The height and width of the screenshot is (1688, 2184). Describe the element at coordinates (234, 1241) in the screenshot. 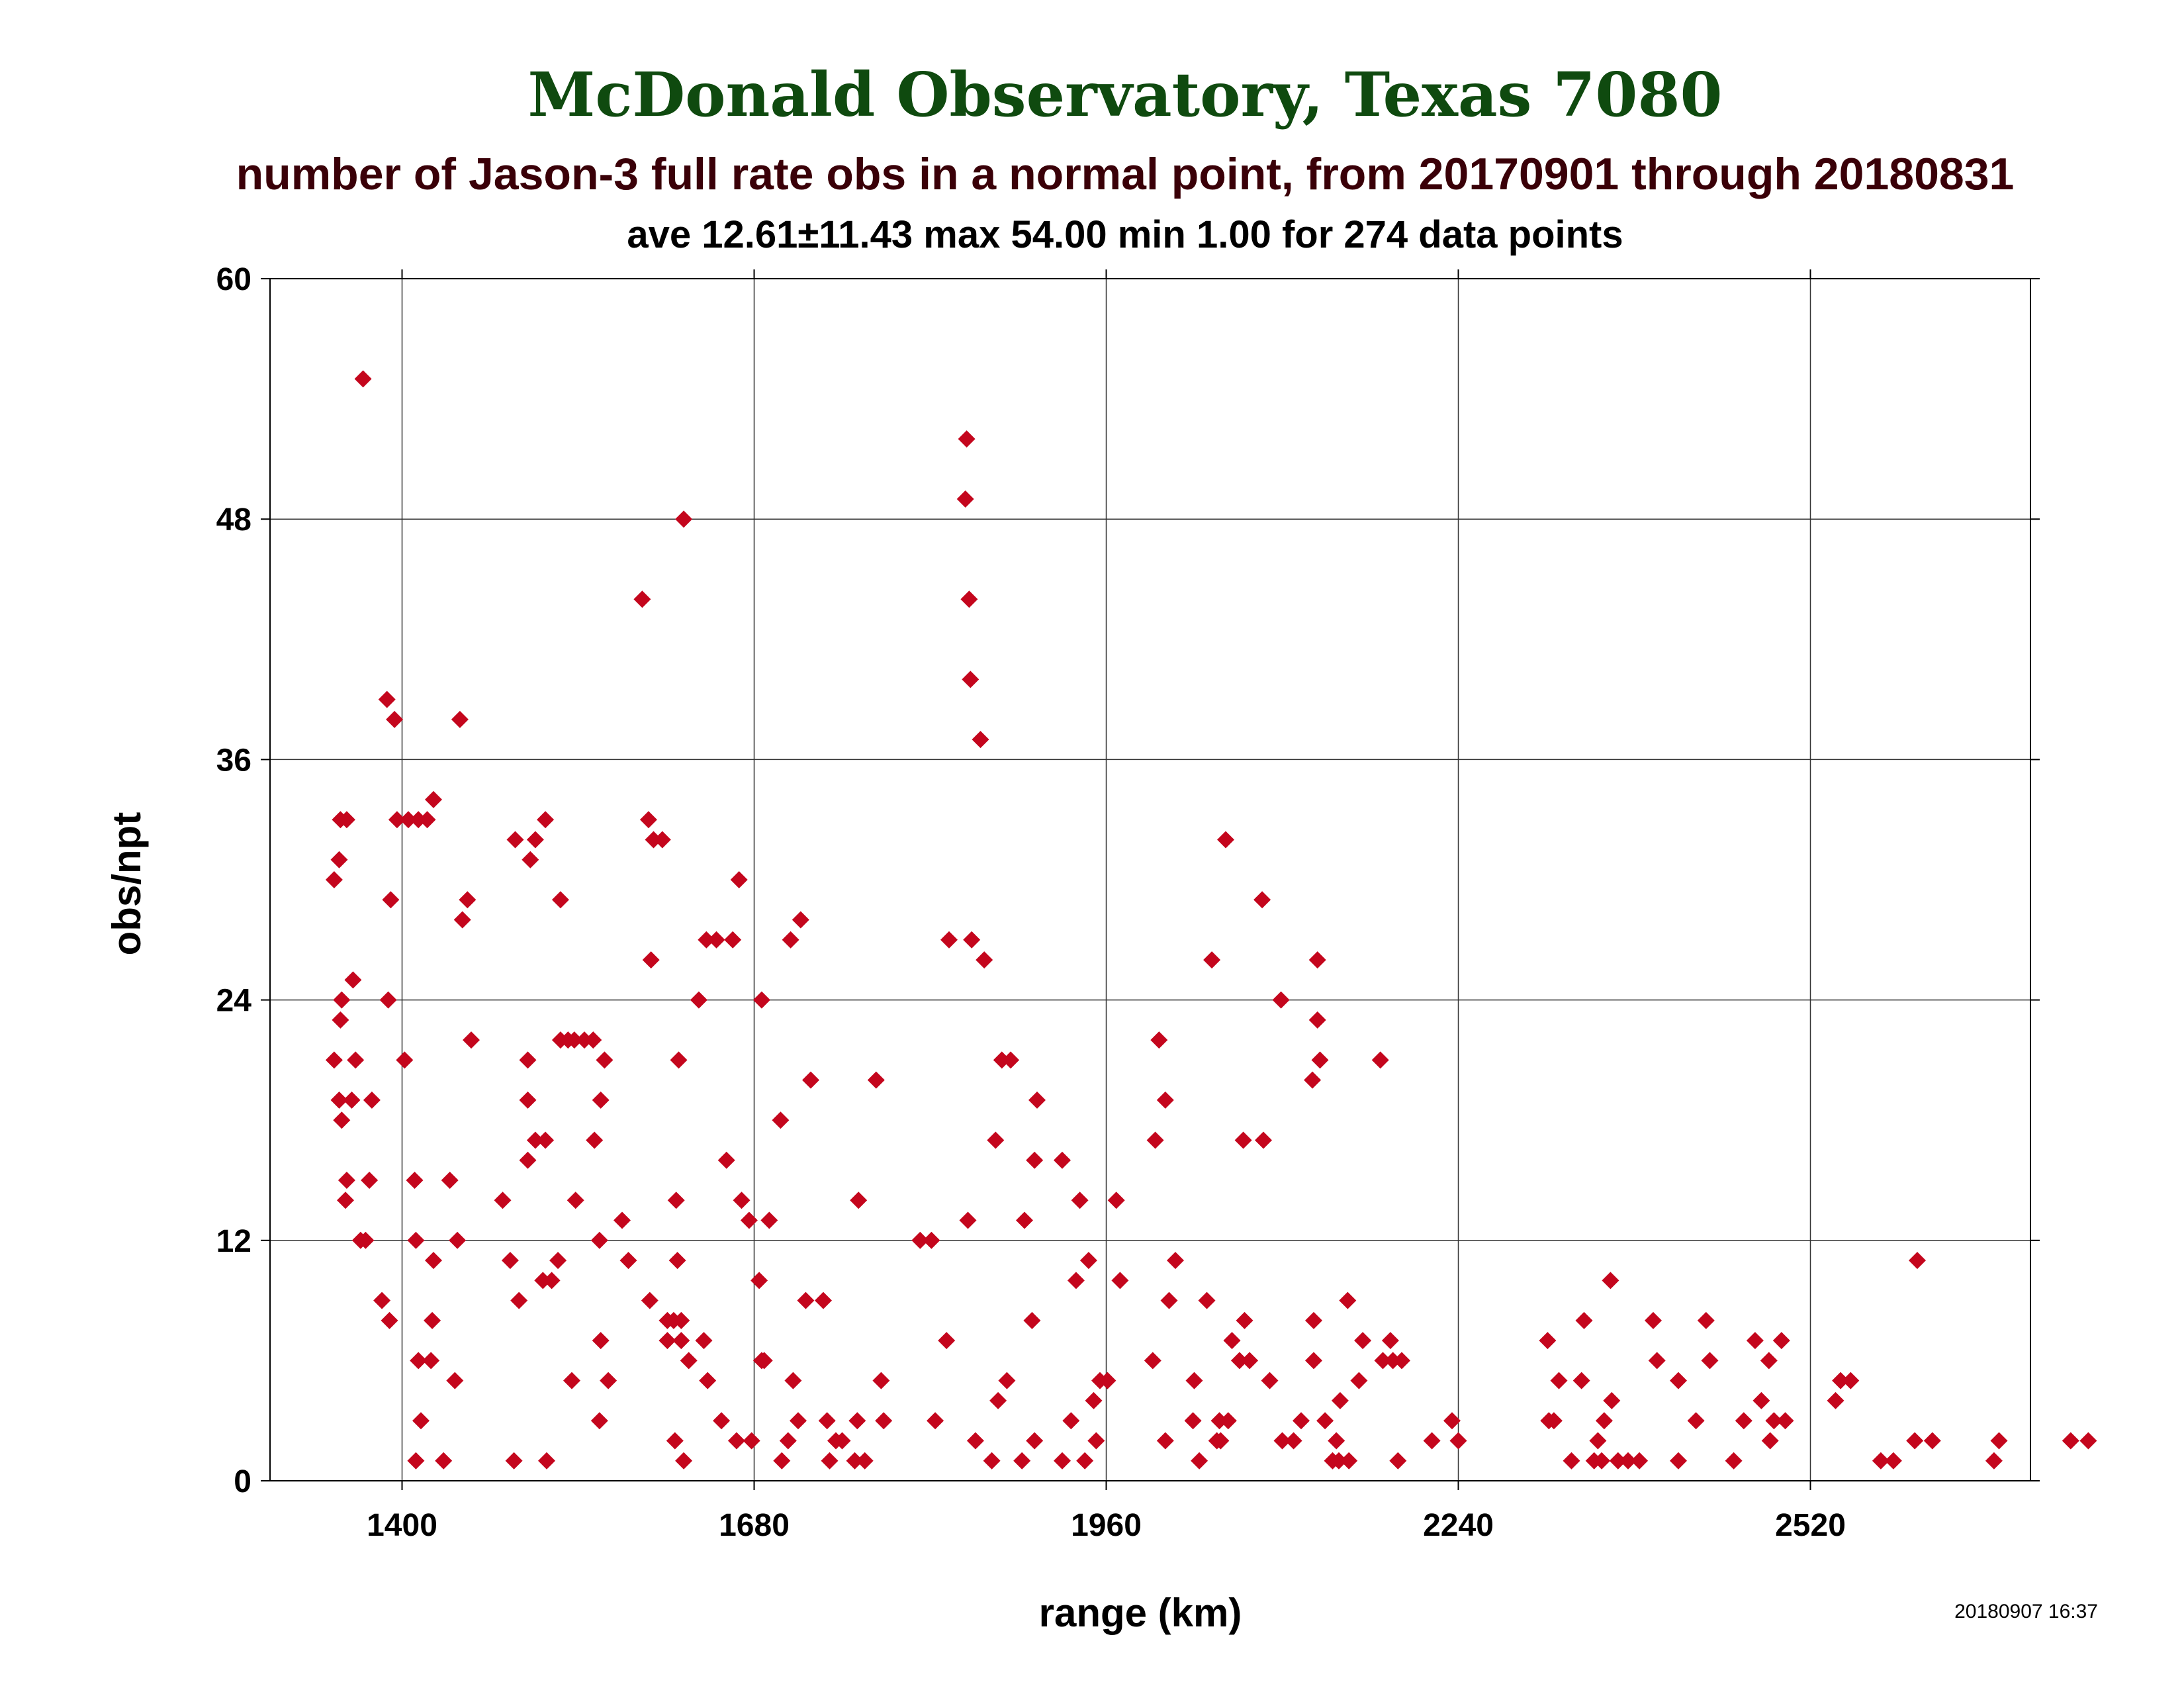

I see `y-tick-label: 12` at that location.